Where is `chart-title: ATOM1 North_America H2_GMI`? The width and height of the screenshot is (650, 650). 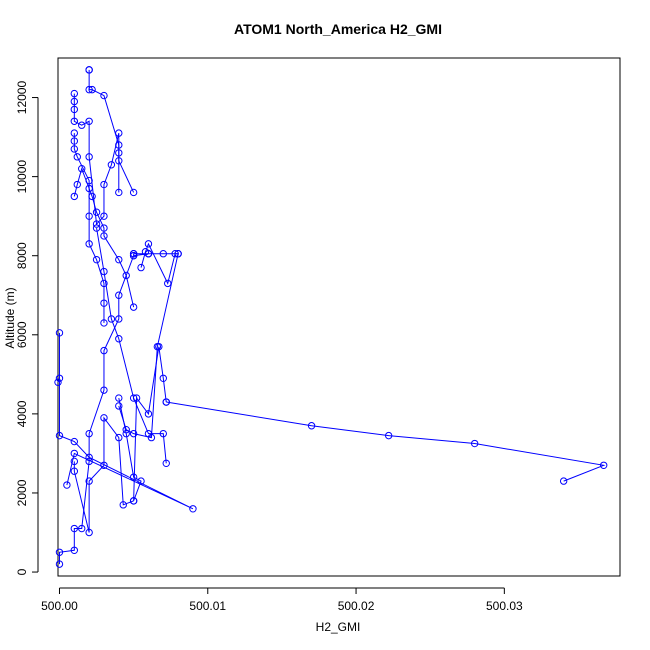 chart-title: ATOM1 North_America H2_GMI is located at coordinates (338, 29).